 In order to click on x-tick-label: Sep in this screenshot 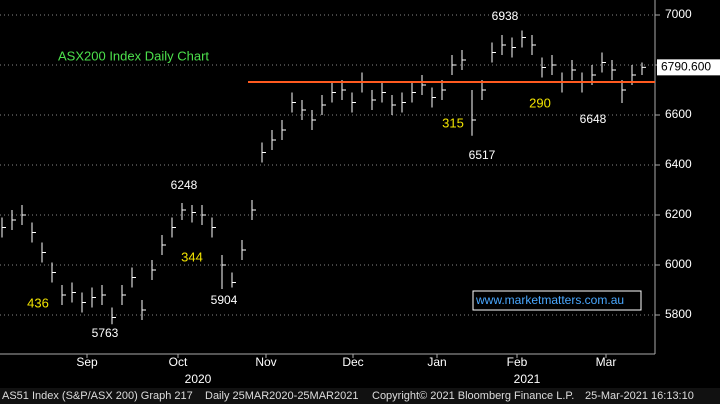, I will do `click(87, 362)`.